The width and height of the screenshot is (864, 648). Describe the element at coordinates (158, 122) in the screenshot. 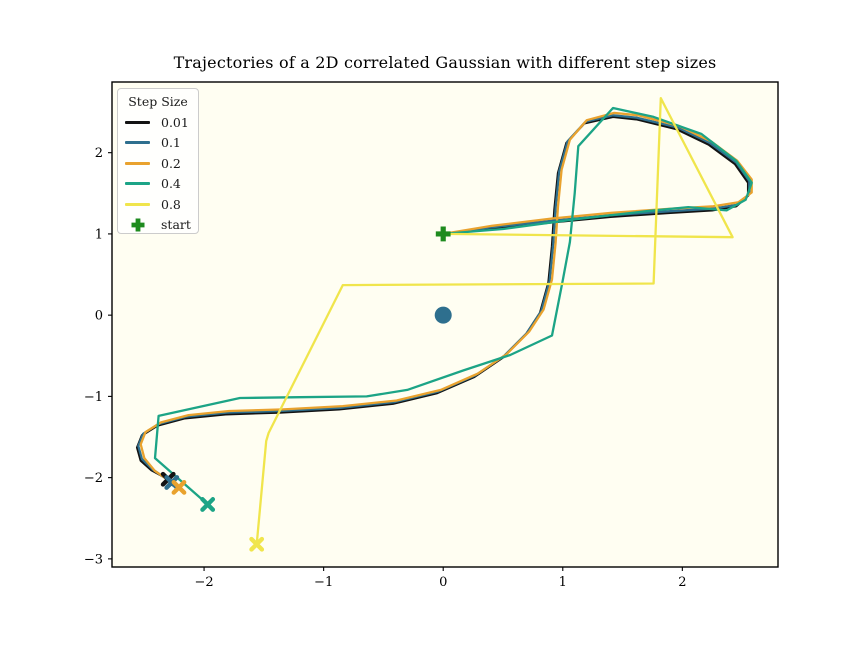

I see `legend-entry-0.01: 0.01` at that location.